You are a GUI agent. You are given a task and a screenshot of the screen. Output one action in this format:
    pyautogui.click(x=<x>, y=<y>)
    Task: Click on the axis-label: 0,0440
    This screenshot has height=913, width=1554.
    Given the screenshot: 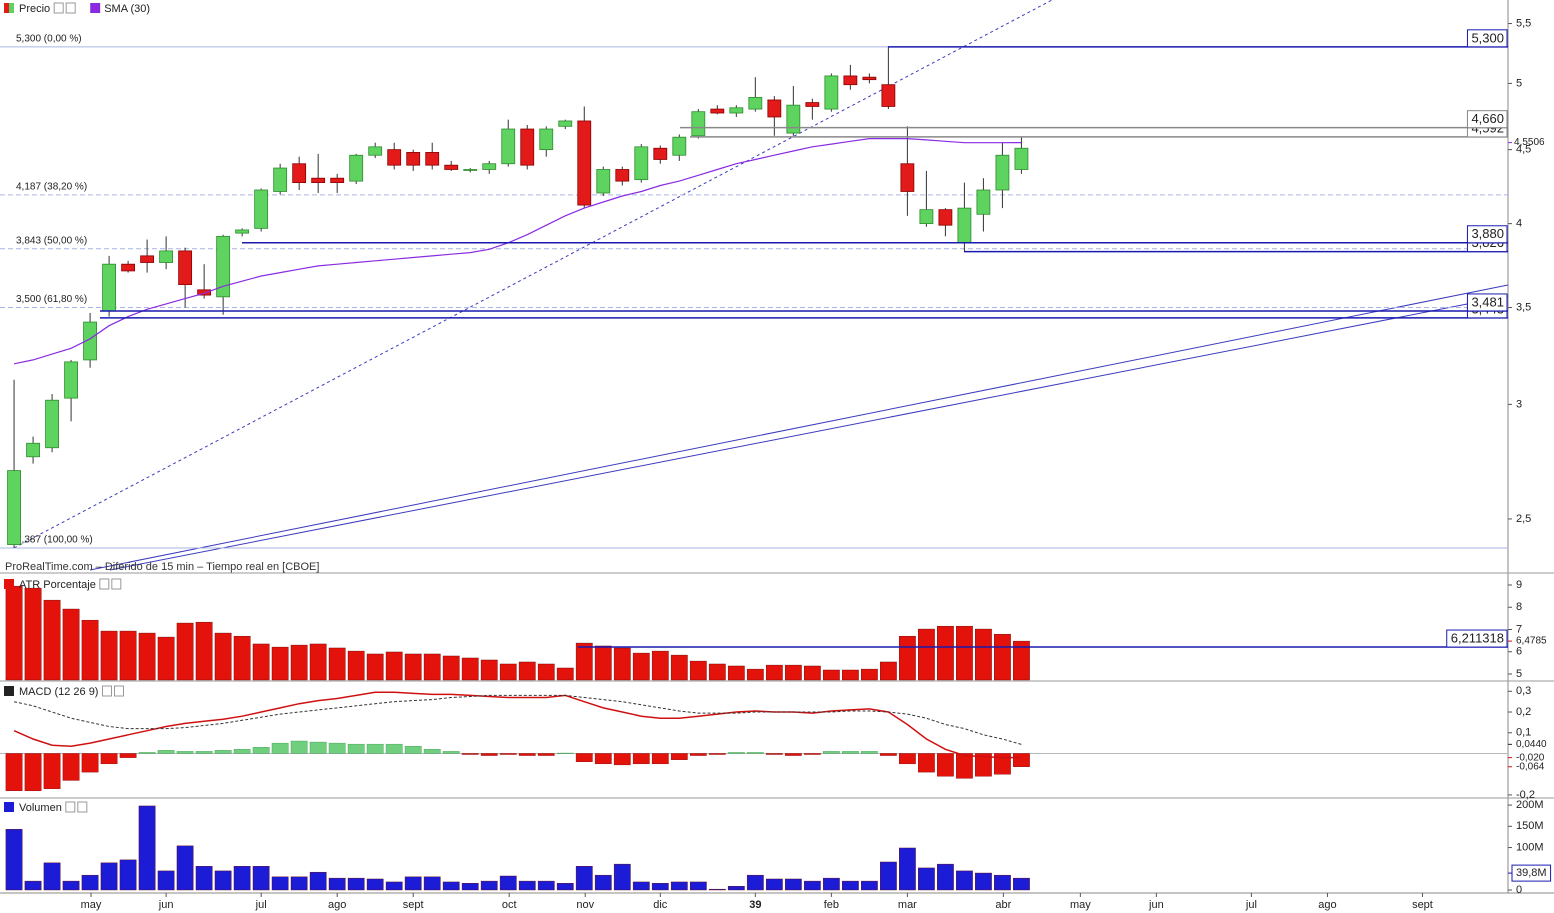 What is the action you would take?
    pyautogui.click(x=1531, y=744)
    